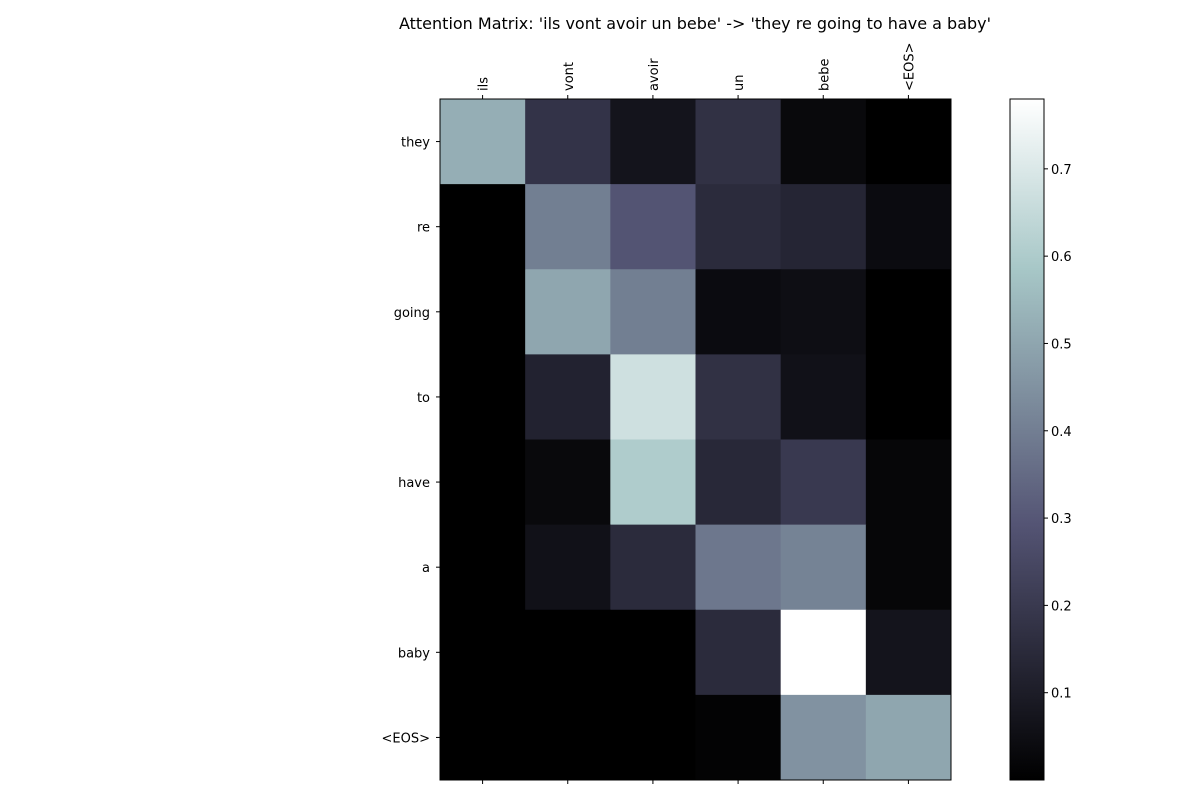 Image resolution: width=1200 pixels, height=800 pixels. I want to click on x-tick-label: avoir, so click(654, 74).